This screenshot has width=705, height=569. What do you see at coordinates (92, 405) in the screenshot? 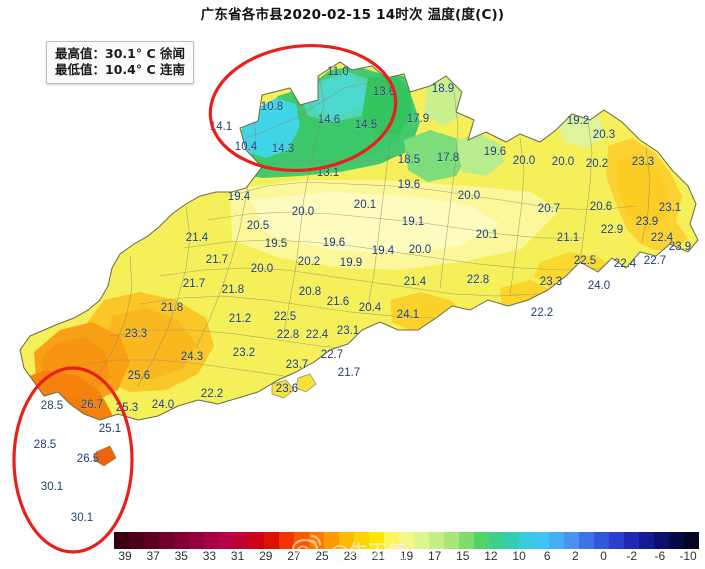
I see `station-value: 26.7` at bounding box center [92, 405].